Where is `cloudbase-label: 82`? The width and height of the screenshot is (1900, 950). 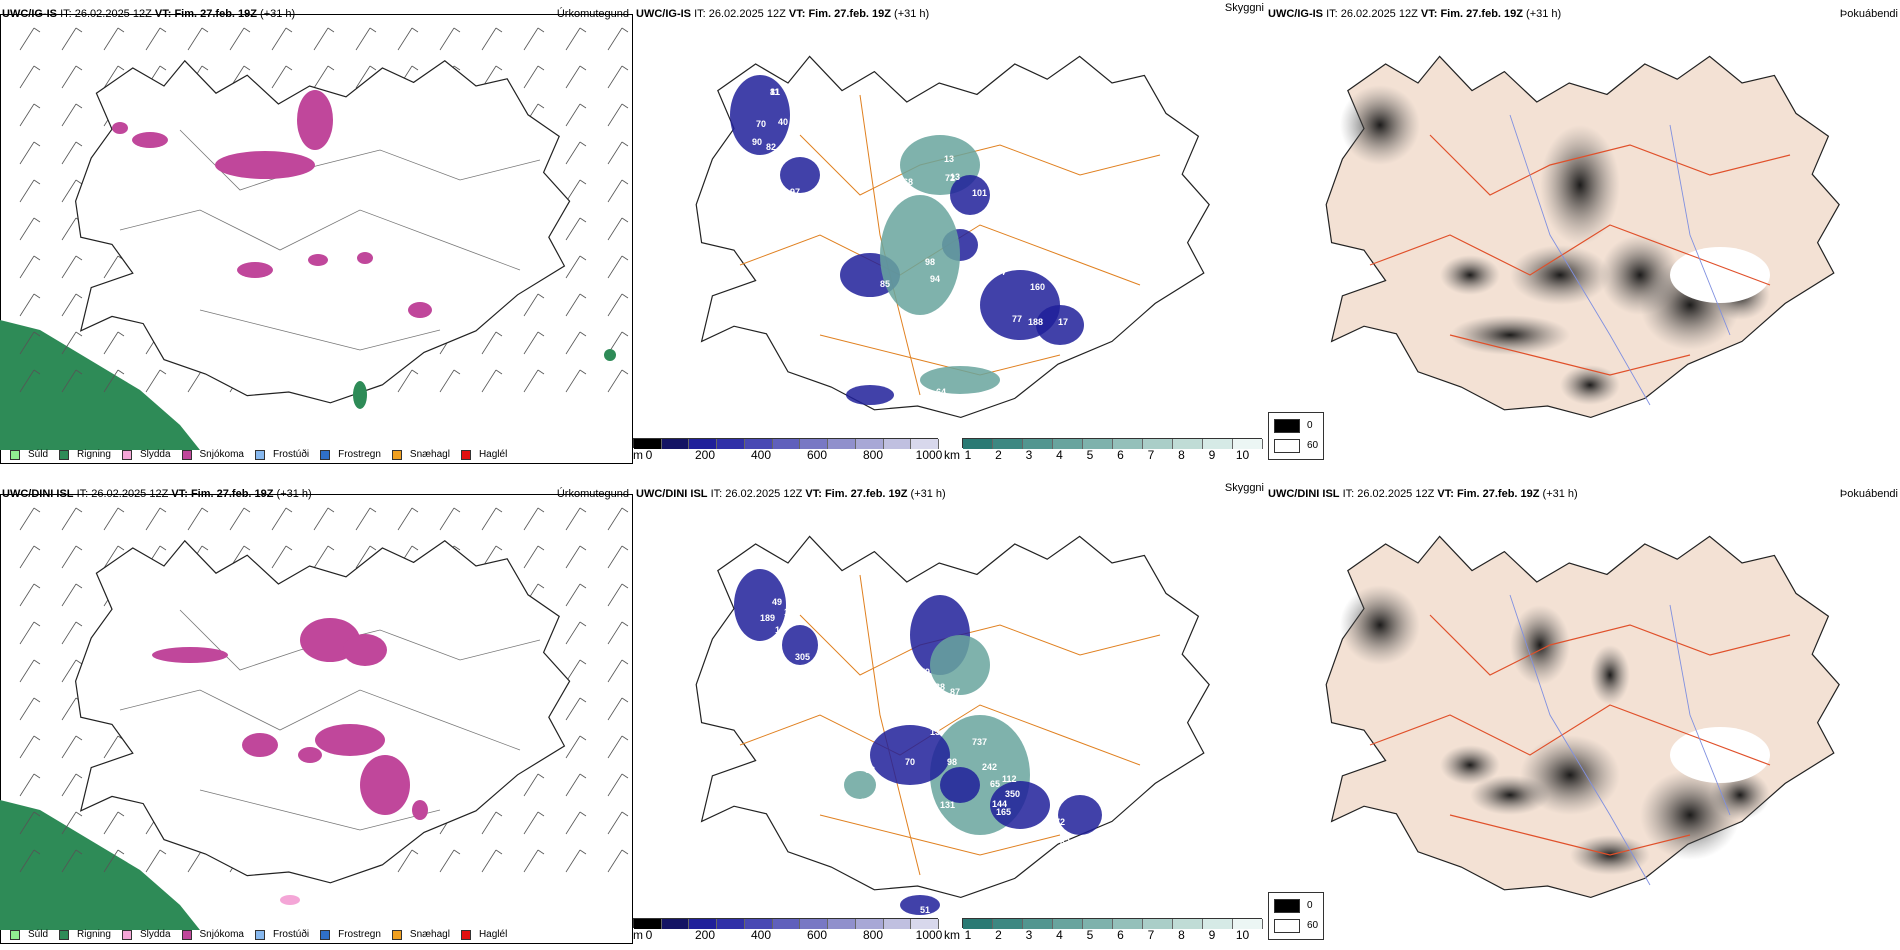
cloudbase-label: 82 is located at coordinates (1065, 842).